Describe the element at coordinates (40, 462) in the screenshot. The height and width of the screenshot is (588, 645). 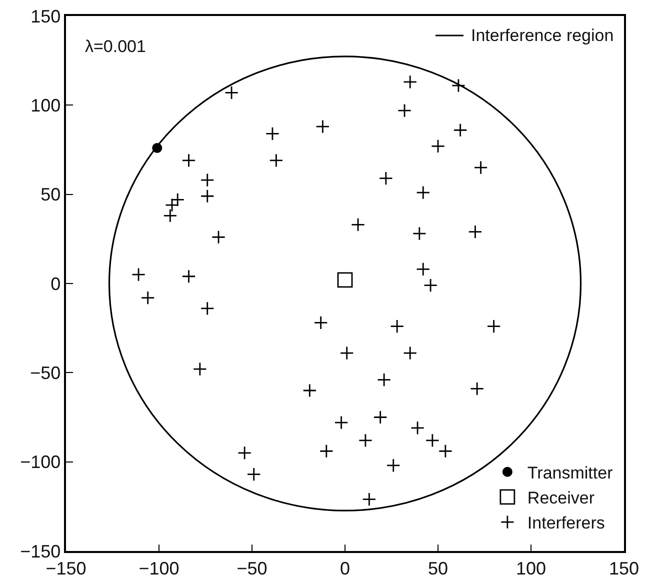
I see `y-tick-label: −100` at that location.